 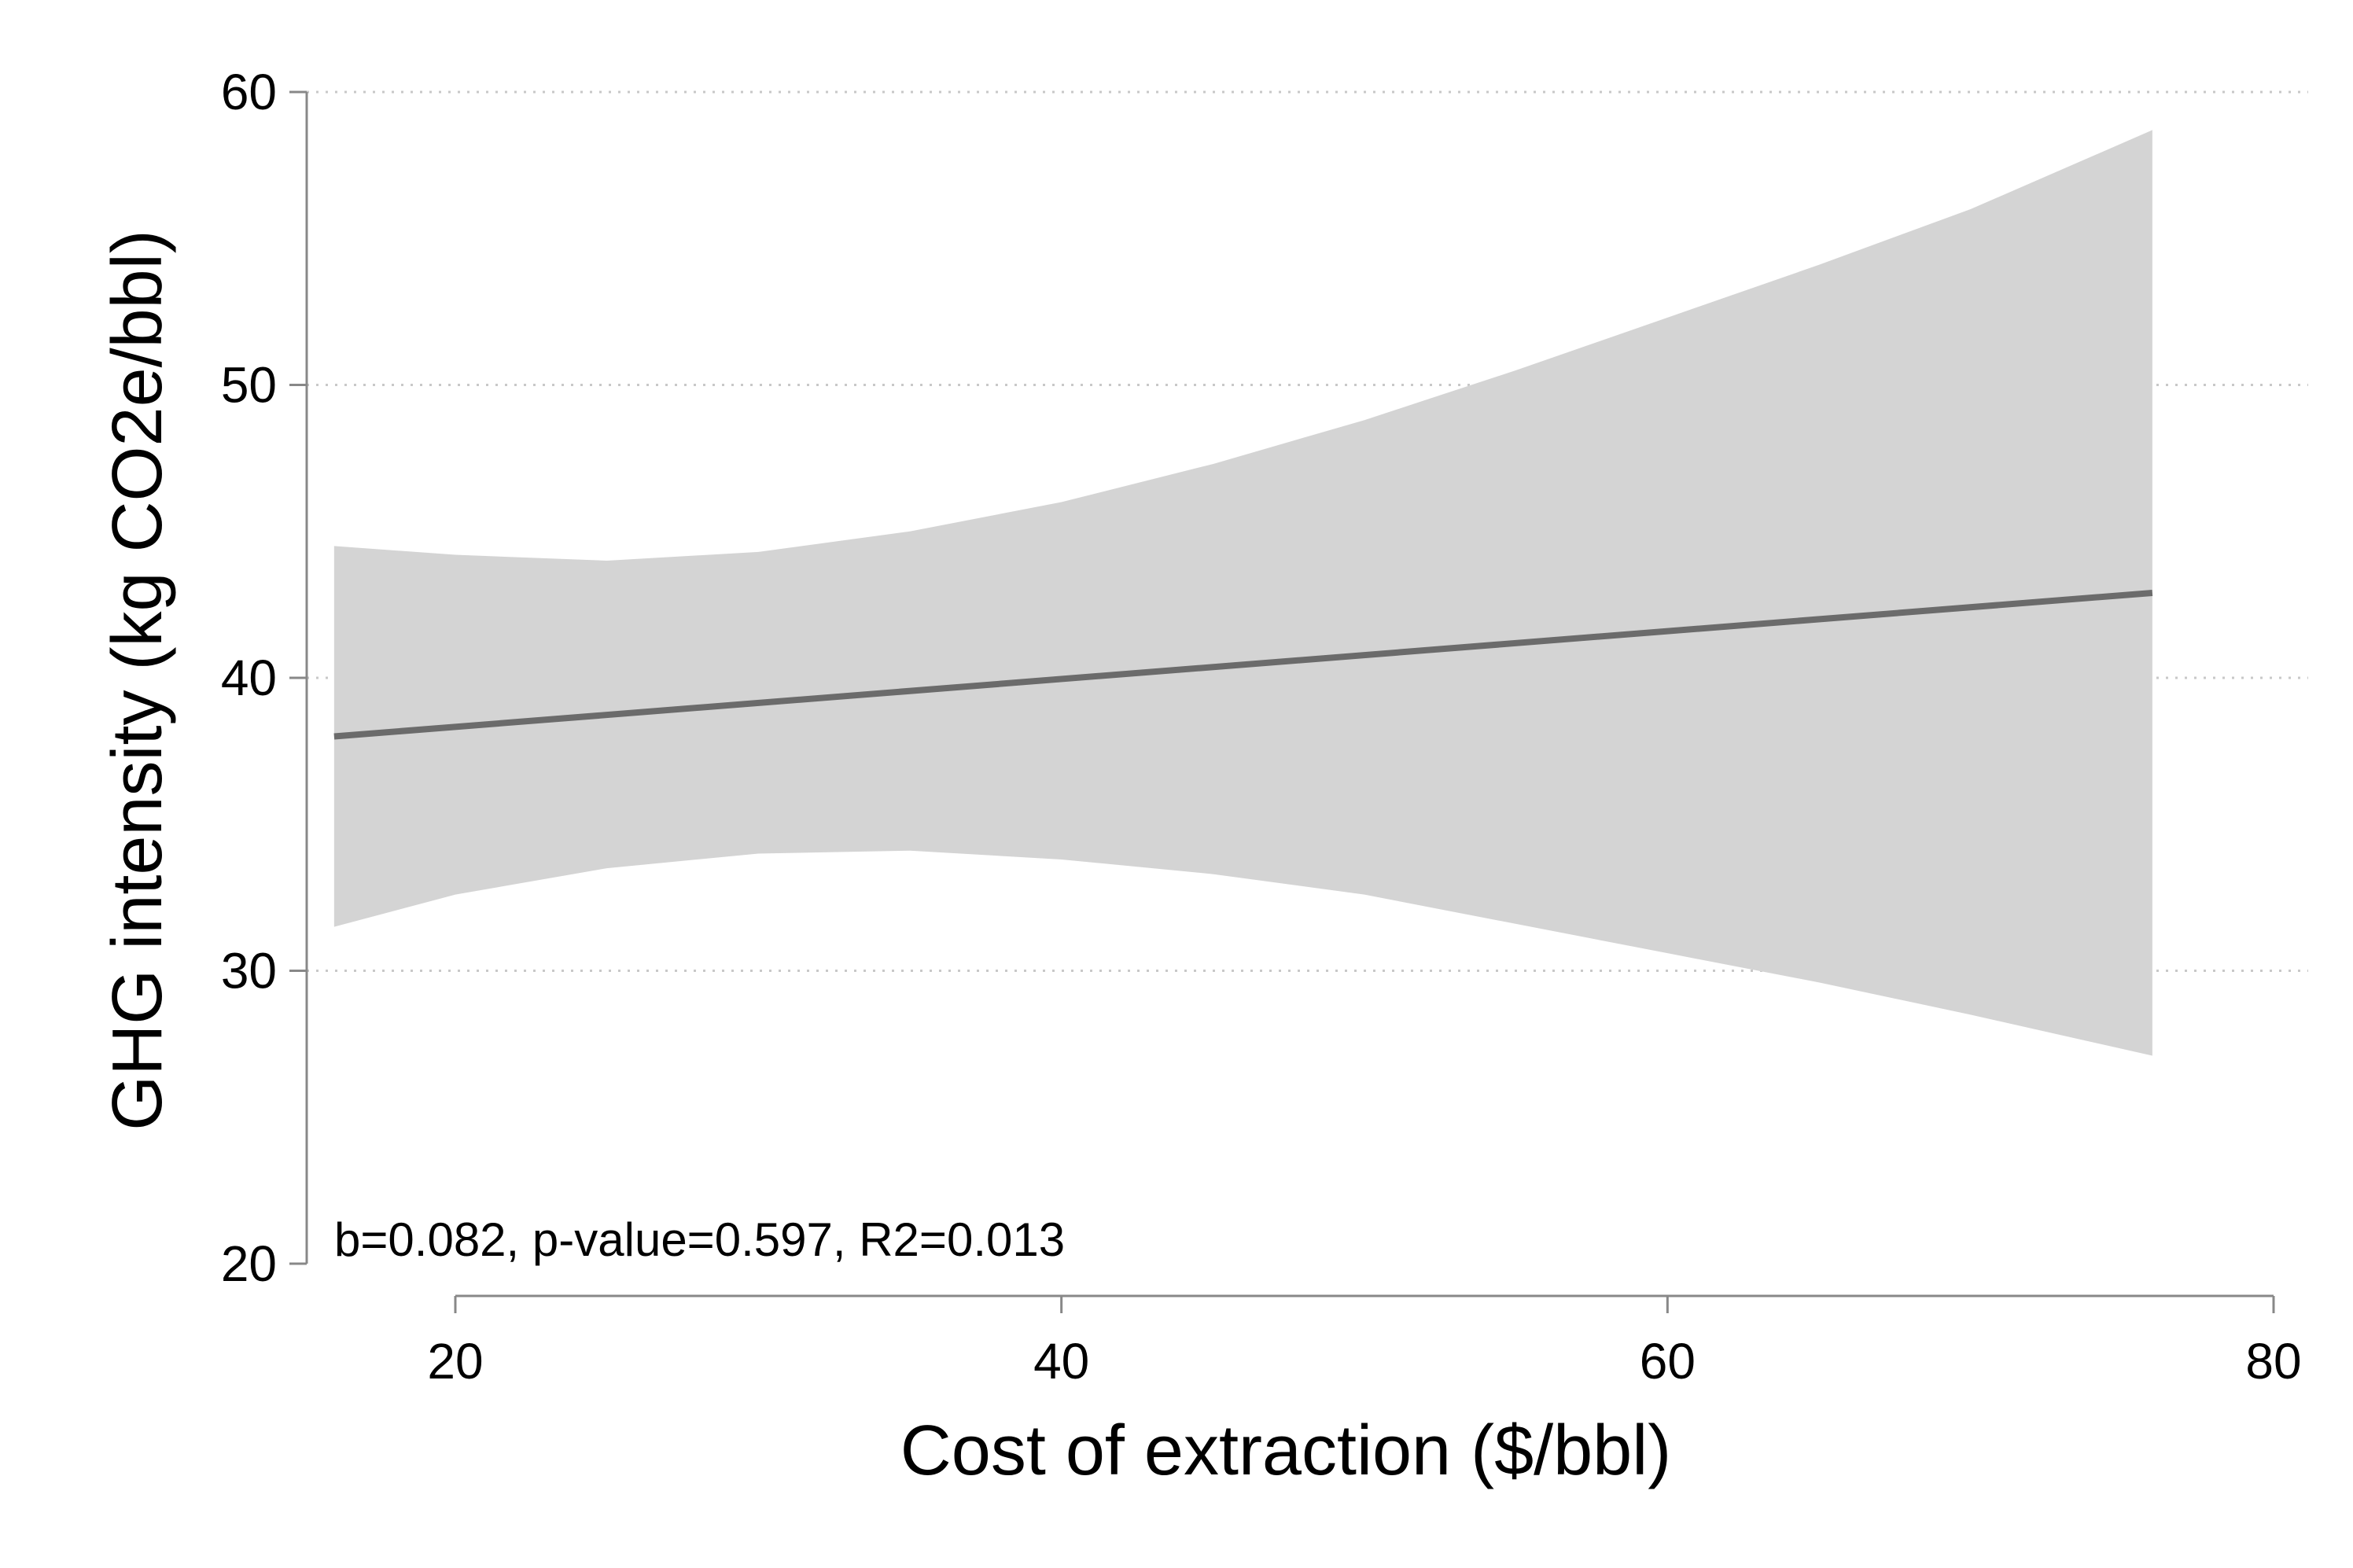 I want to click on x-axis-title: Cost of extraction ($/bbl), so click(x=1285, y=1451).